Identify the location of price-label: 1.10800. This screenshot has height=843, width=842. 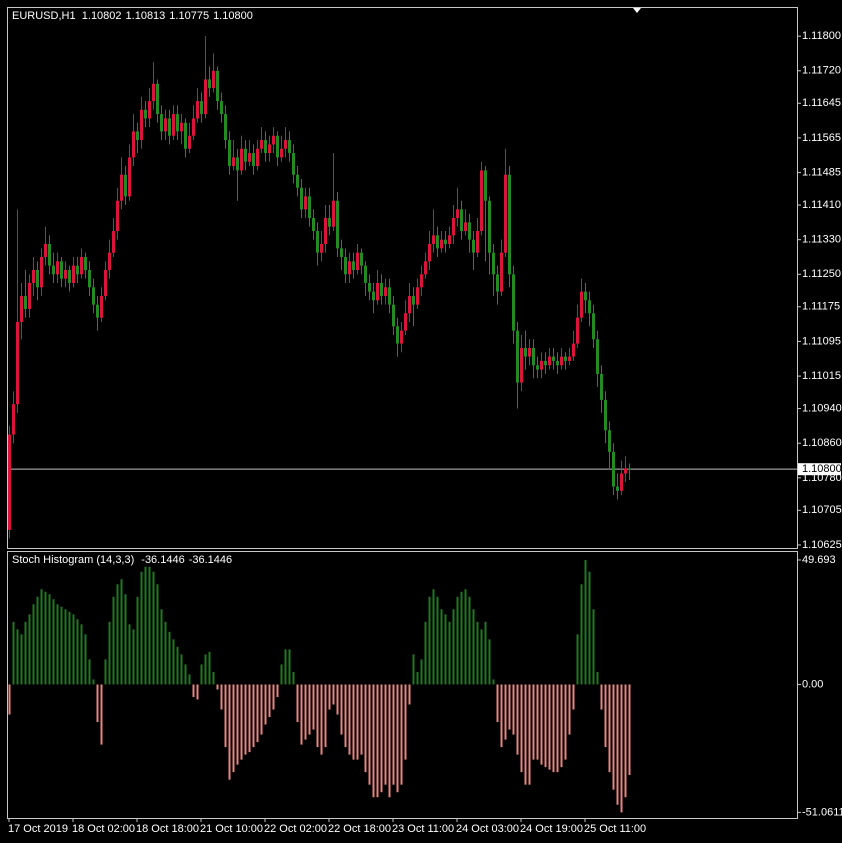
(822, 469).